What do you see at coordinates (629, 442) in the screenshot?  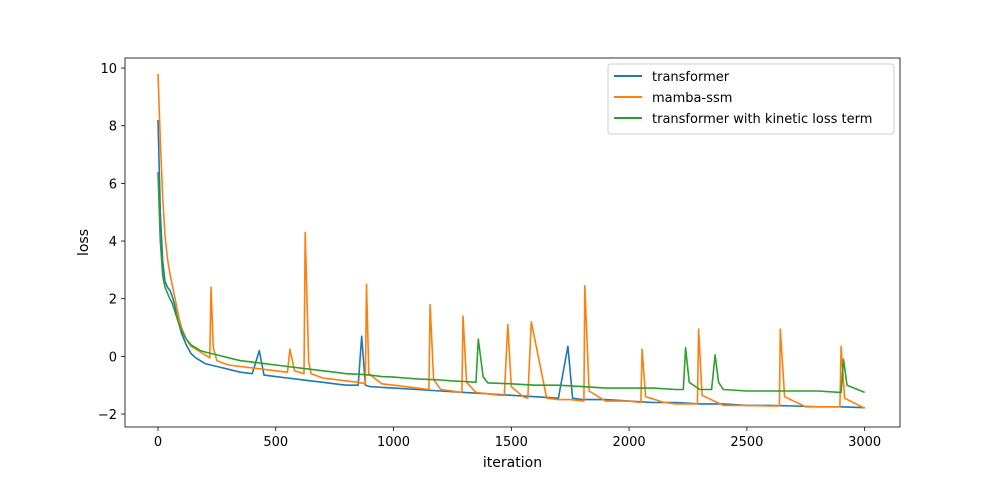 I see `x-tick-label: 2000` at bounding box center [629, 442].